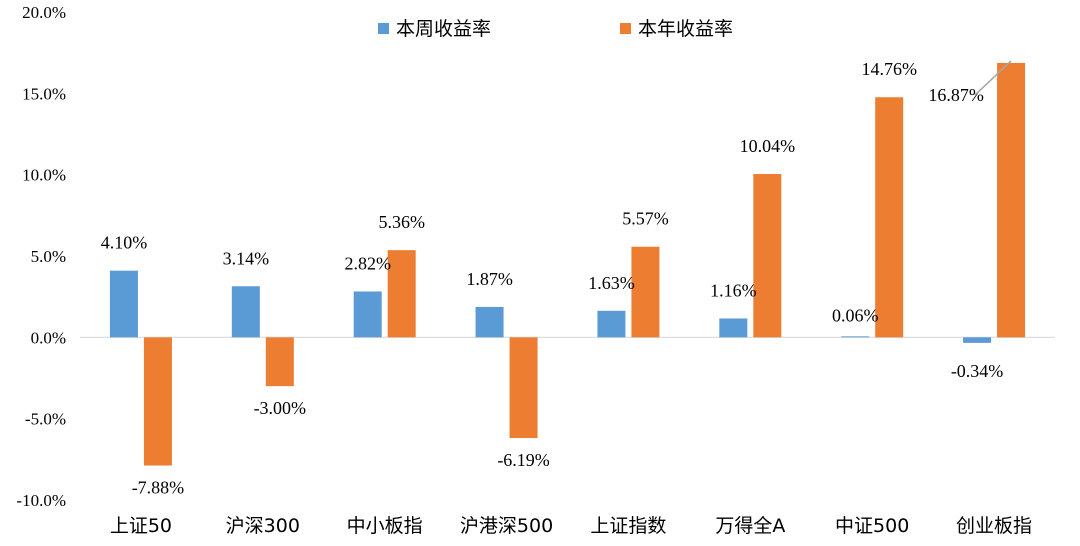 This screenshot has width=1080, height=546. What do you see at coordinates (956, 95) in the screenshot?
I see `data-label: 16.87%` at bounding box center [956, 95].